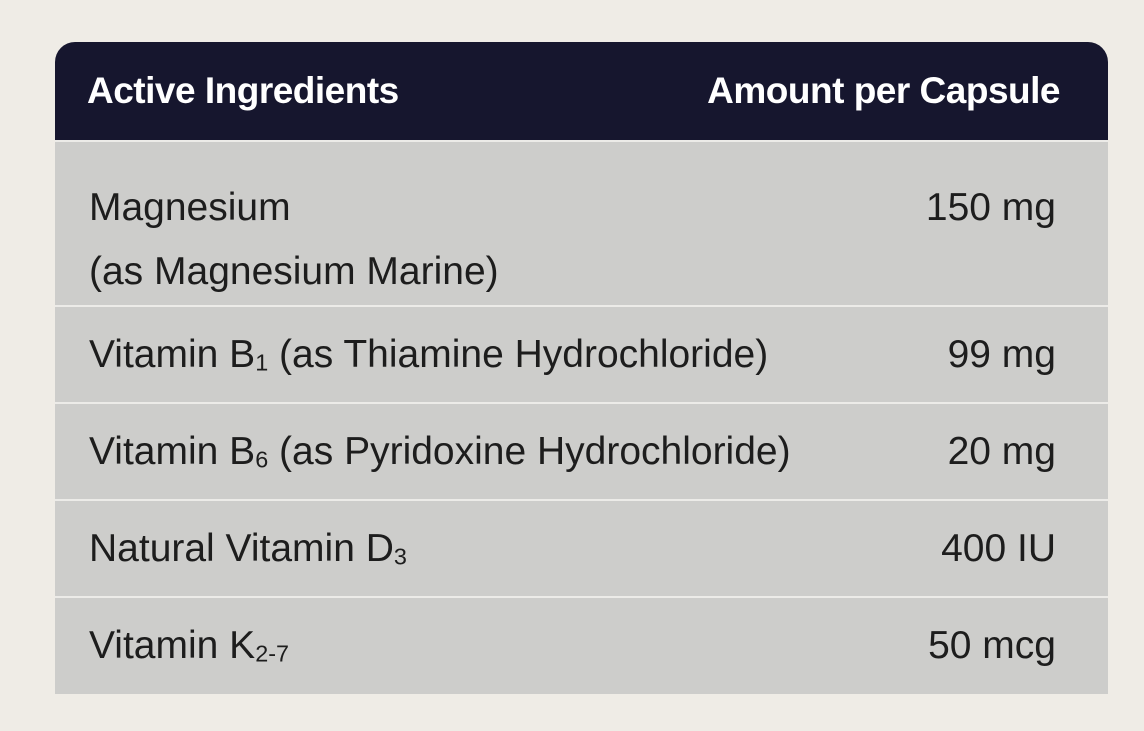 This screenshot has width=1144, height=731. I want to click on ingredient-name: Magnesium (as Magnesium Marine), so click(294, 239).